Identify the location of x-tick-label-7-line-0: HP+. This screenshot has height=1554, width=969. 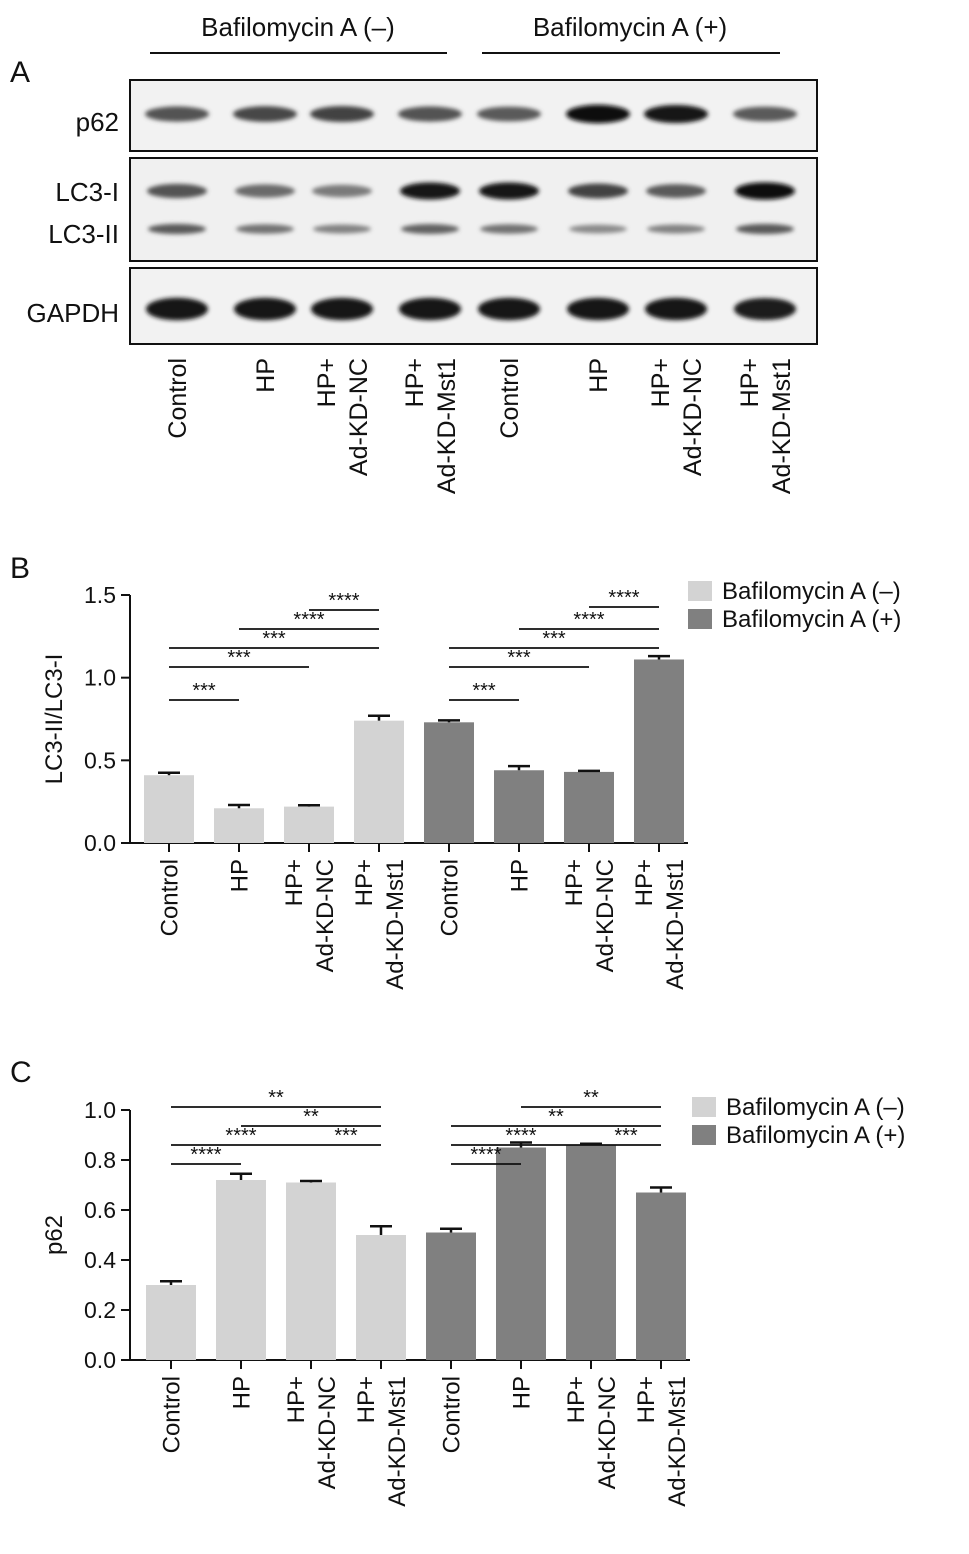
(576, 1399).